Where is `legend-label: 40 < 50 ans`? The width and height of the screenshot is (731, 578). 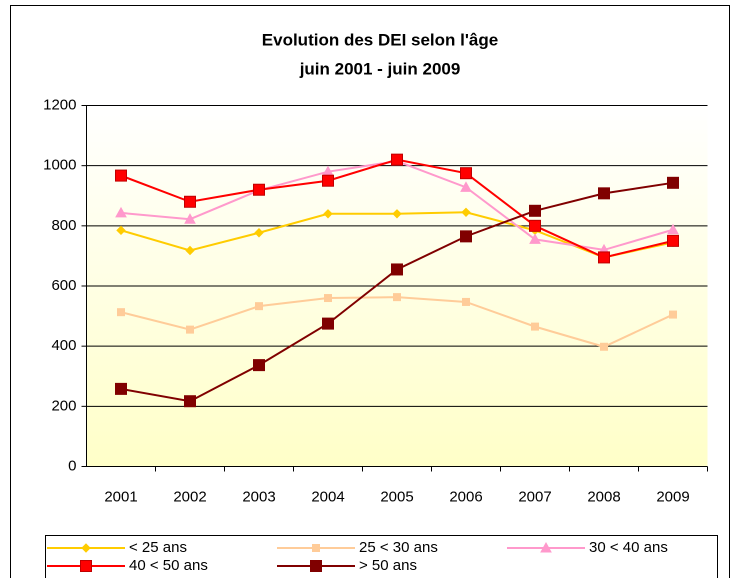
legend-label: 40 < 50 ans is located at coordinates (168, 565).